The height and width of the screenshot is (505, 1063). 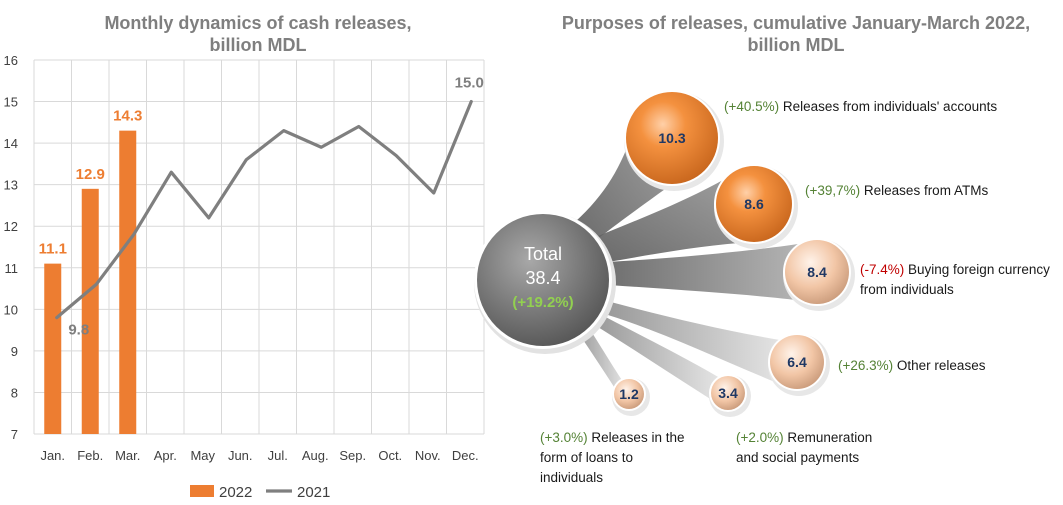 I want to click on x-tick-label: Jan., so click(x=52, y=455).